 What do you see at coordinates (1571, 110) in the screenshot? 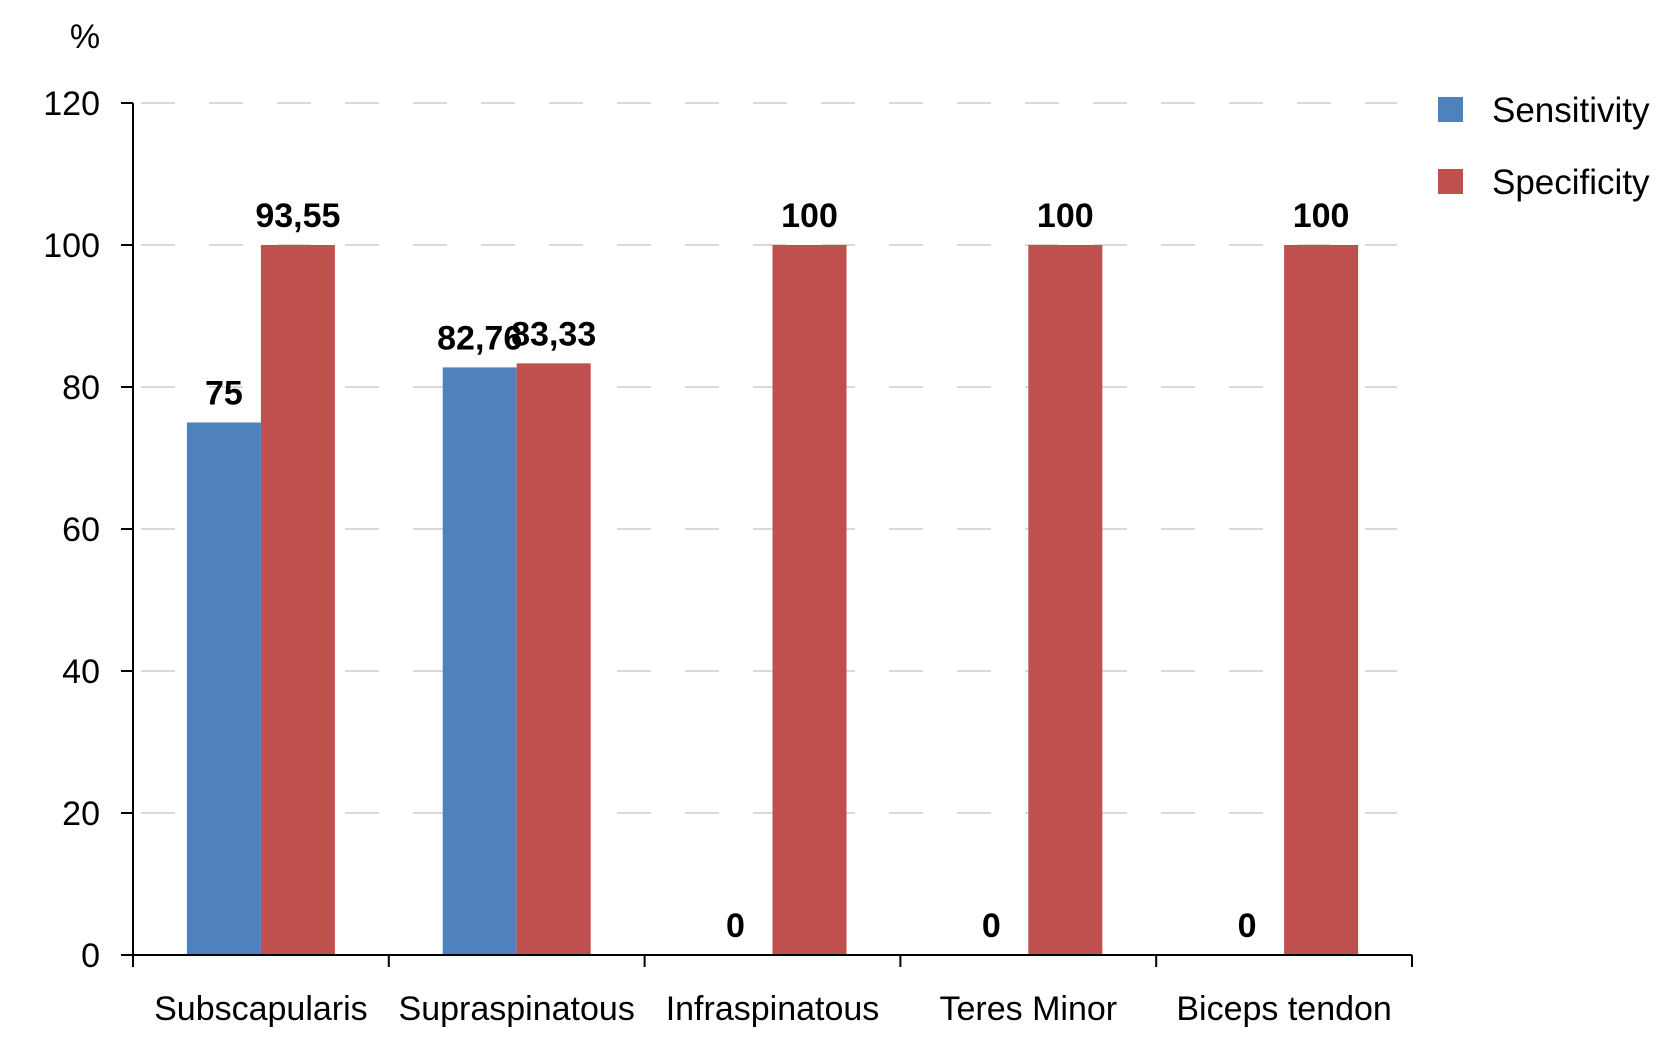
I see `legend-label: Sensitivity` at bounding box center [1571, 110].